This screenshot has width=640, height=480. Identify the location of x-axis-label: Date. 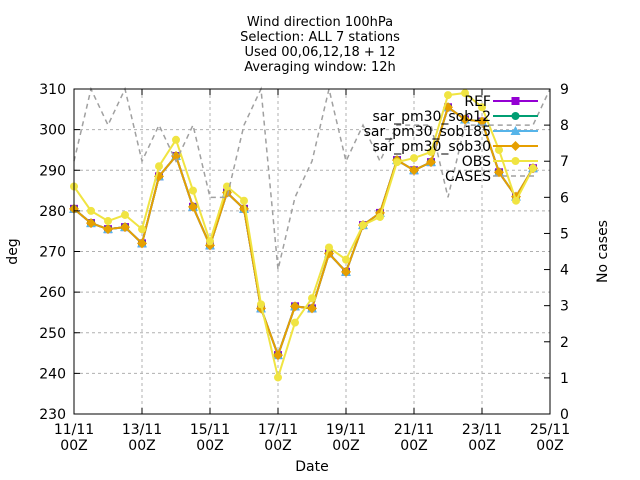
(311, 467).